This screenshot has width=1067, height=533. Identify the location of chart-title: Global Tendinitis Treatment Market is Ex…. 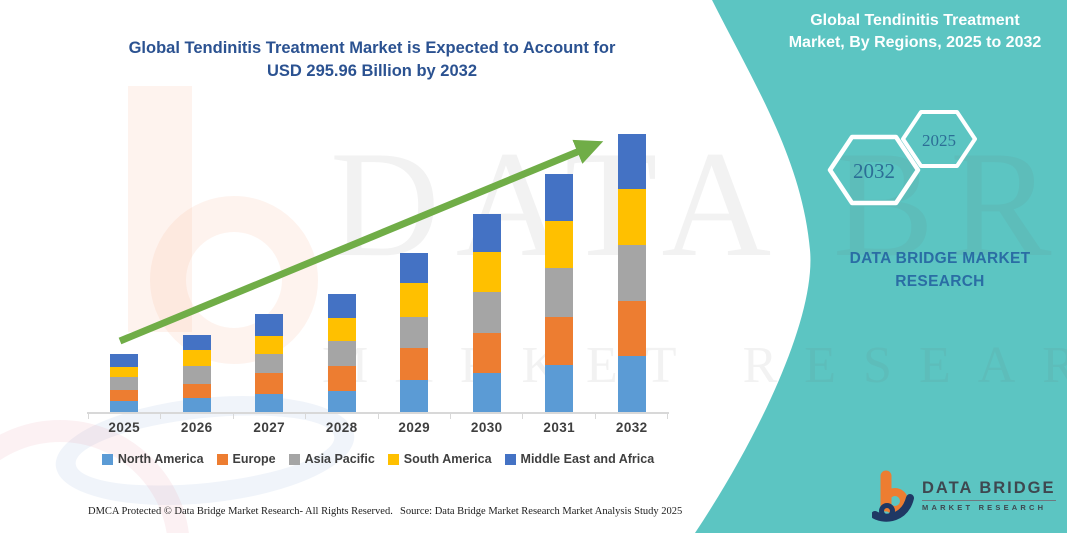
(372, 60).